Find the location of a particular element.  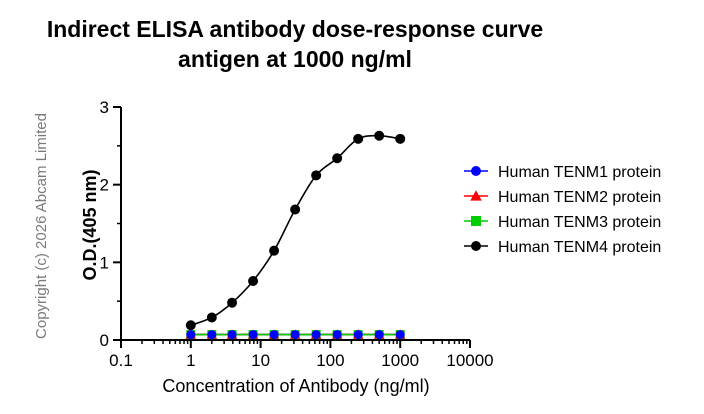

x-axis-label: Concentration of Antibody (ng/ml) is located at coordinates (295, 386).